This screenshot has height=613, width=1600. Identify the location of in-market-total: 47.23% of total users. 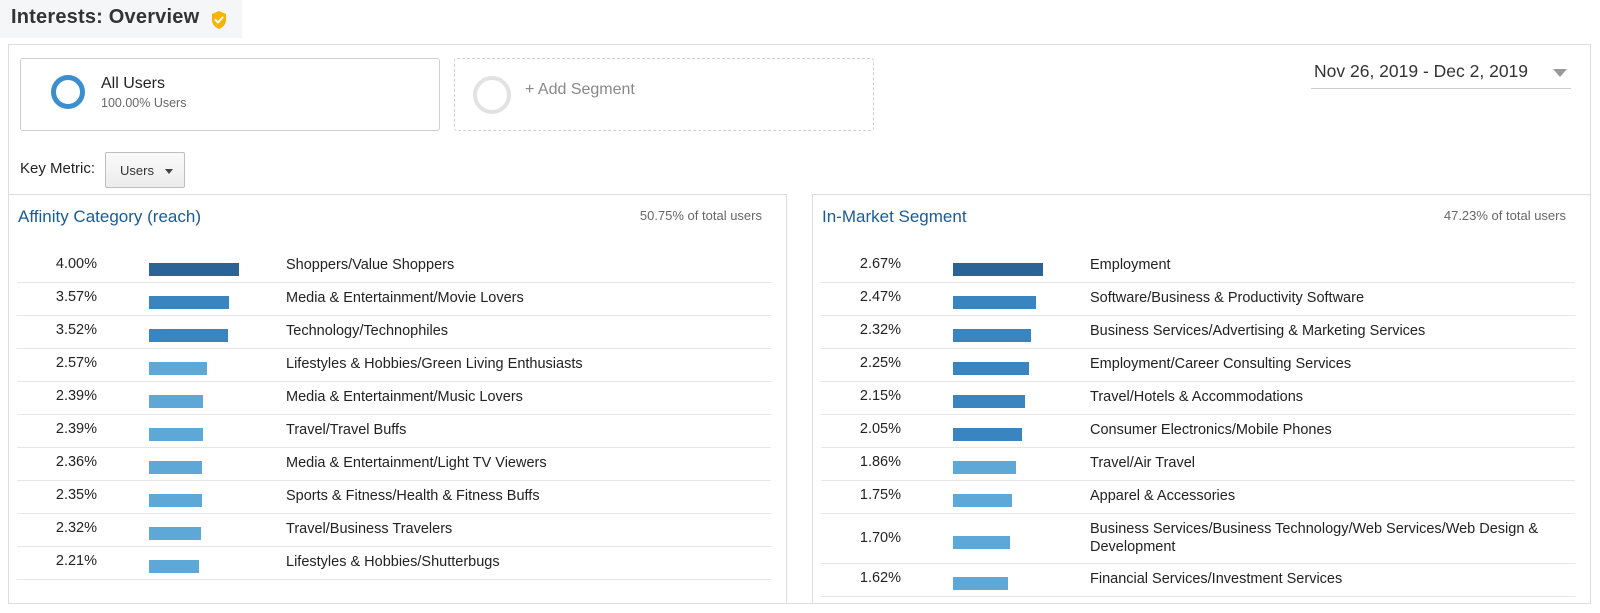
(1504, 215).